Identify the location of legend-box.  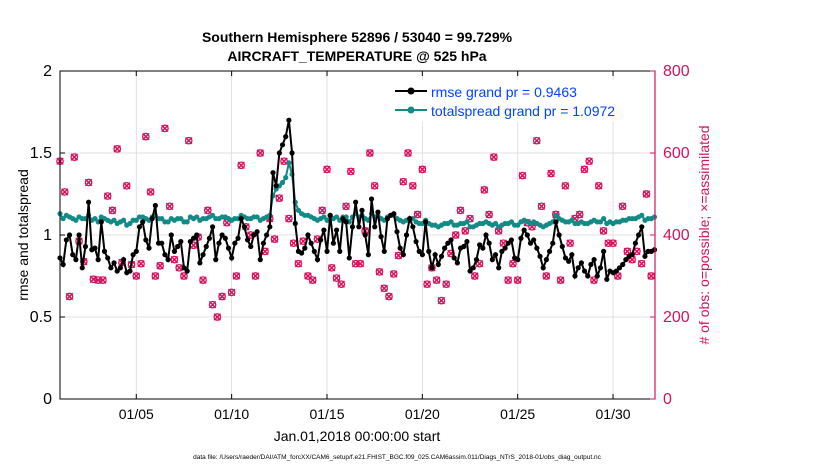
(521, 101).